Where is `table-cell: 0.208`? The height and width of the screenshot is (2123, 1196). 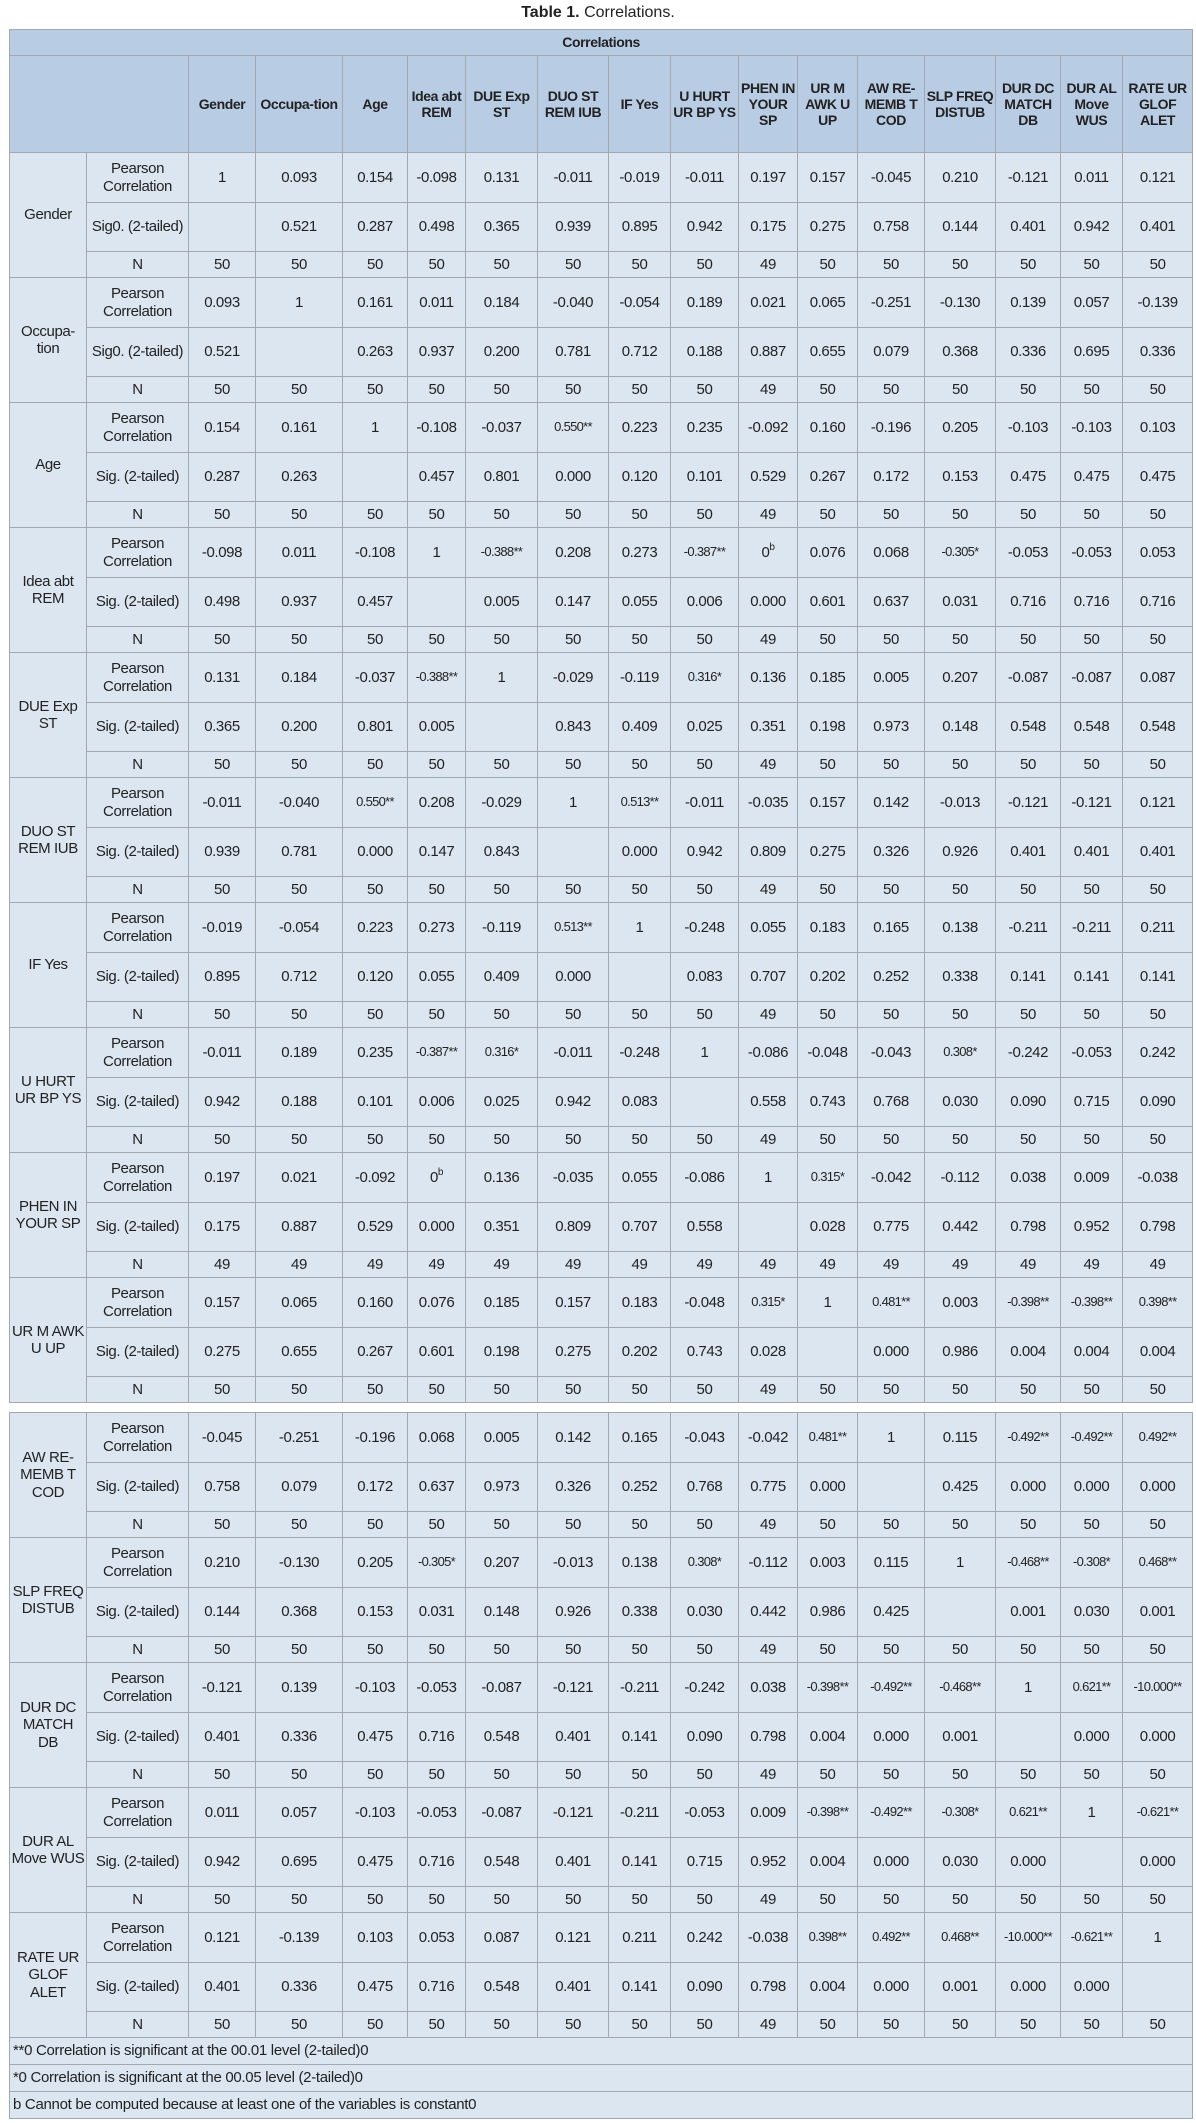
table-cell: 0.208 is located at coordinates (573, 552).